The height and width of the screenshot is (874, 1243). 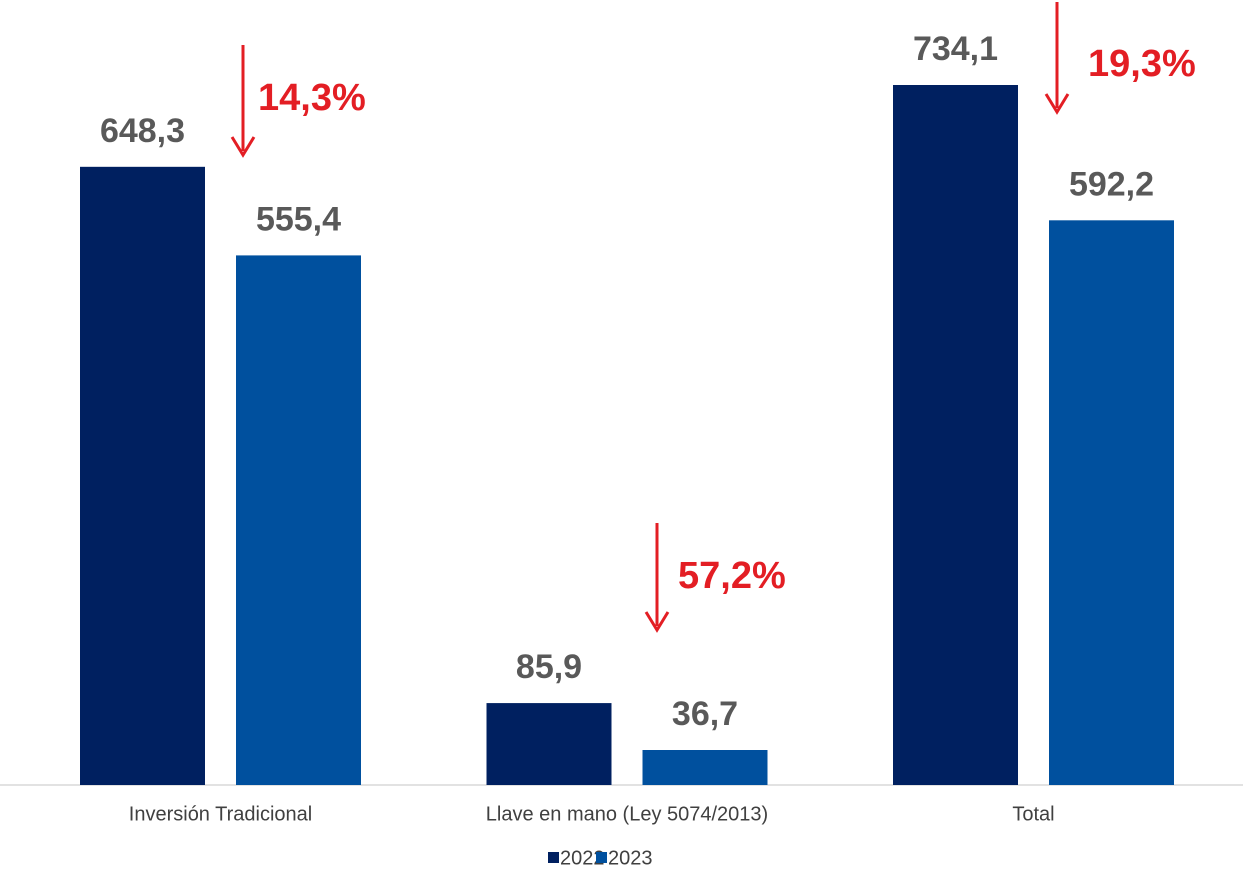 I want to click on annotation: 57,2%, so click(x=732, y=576).